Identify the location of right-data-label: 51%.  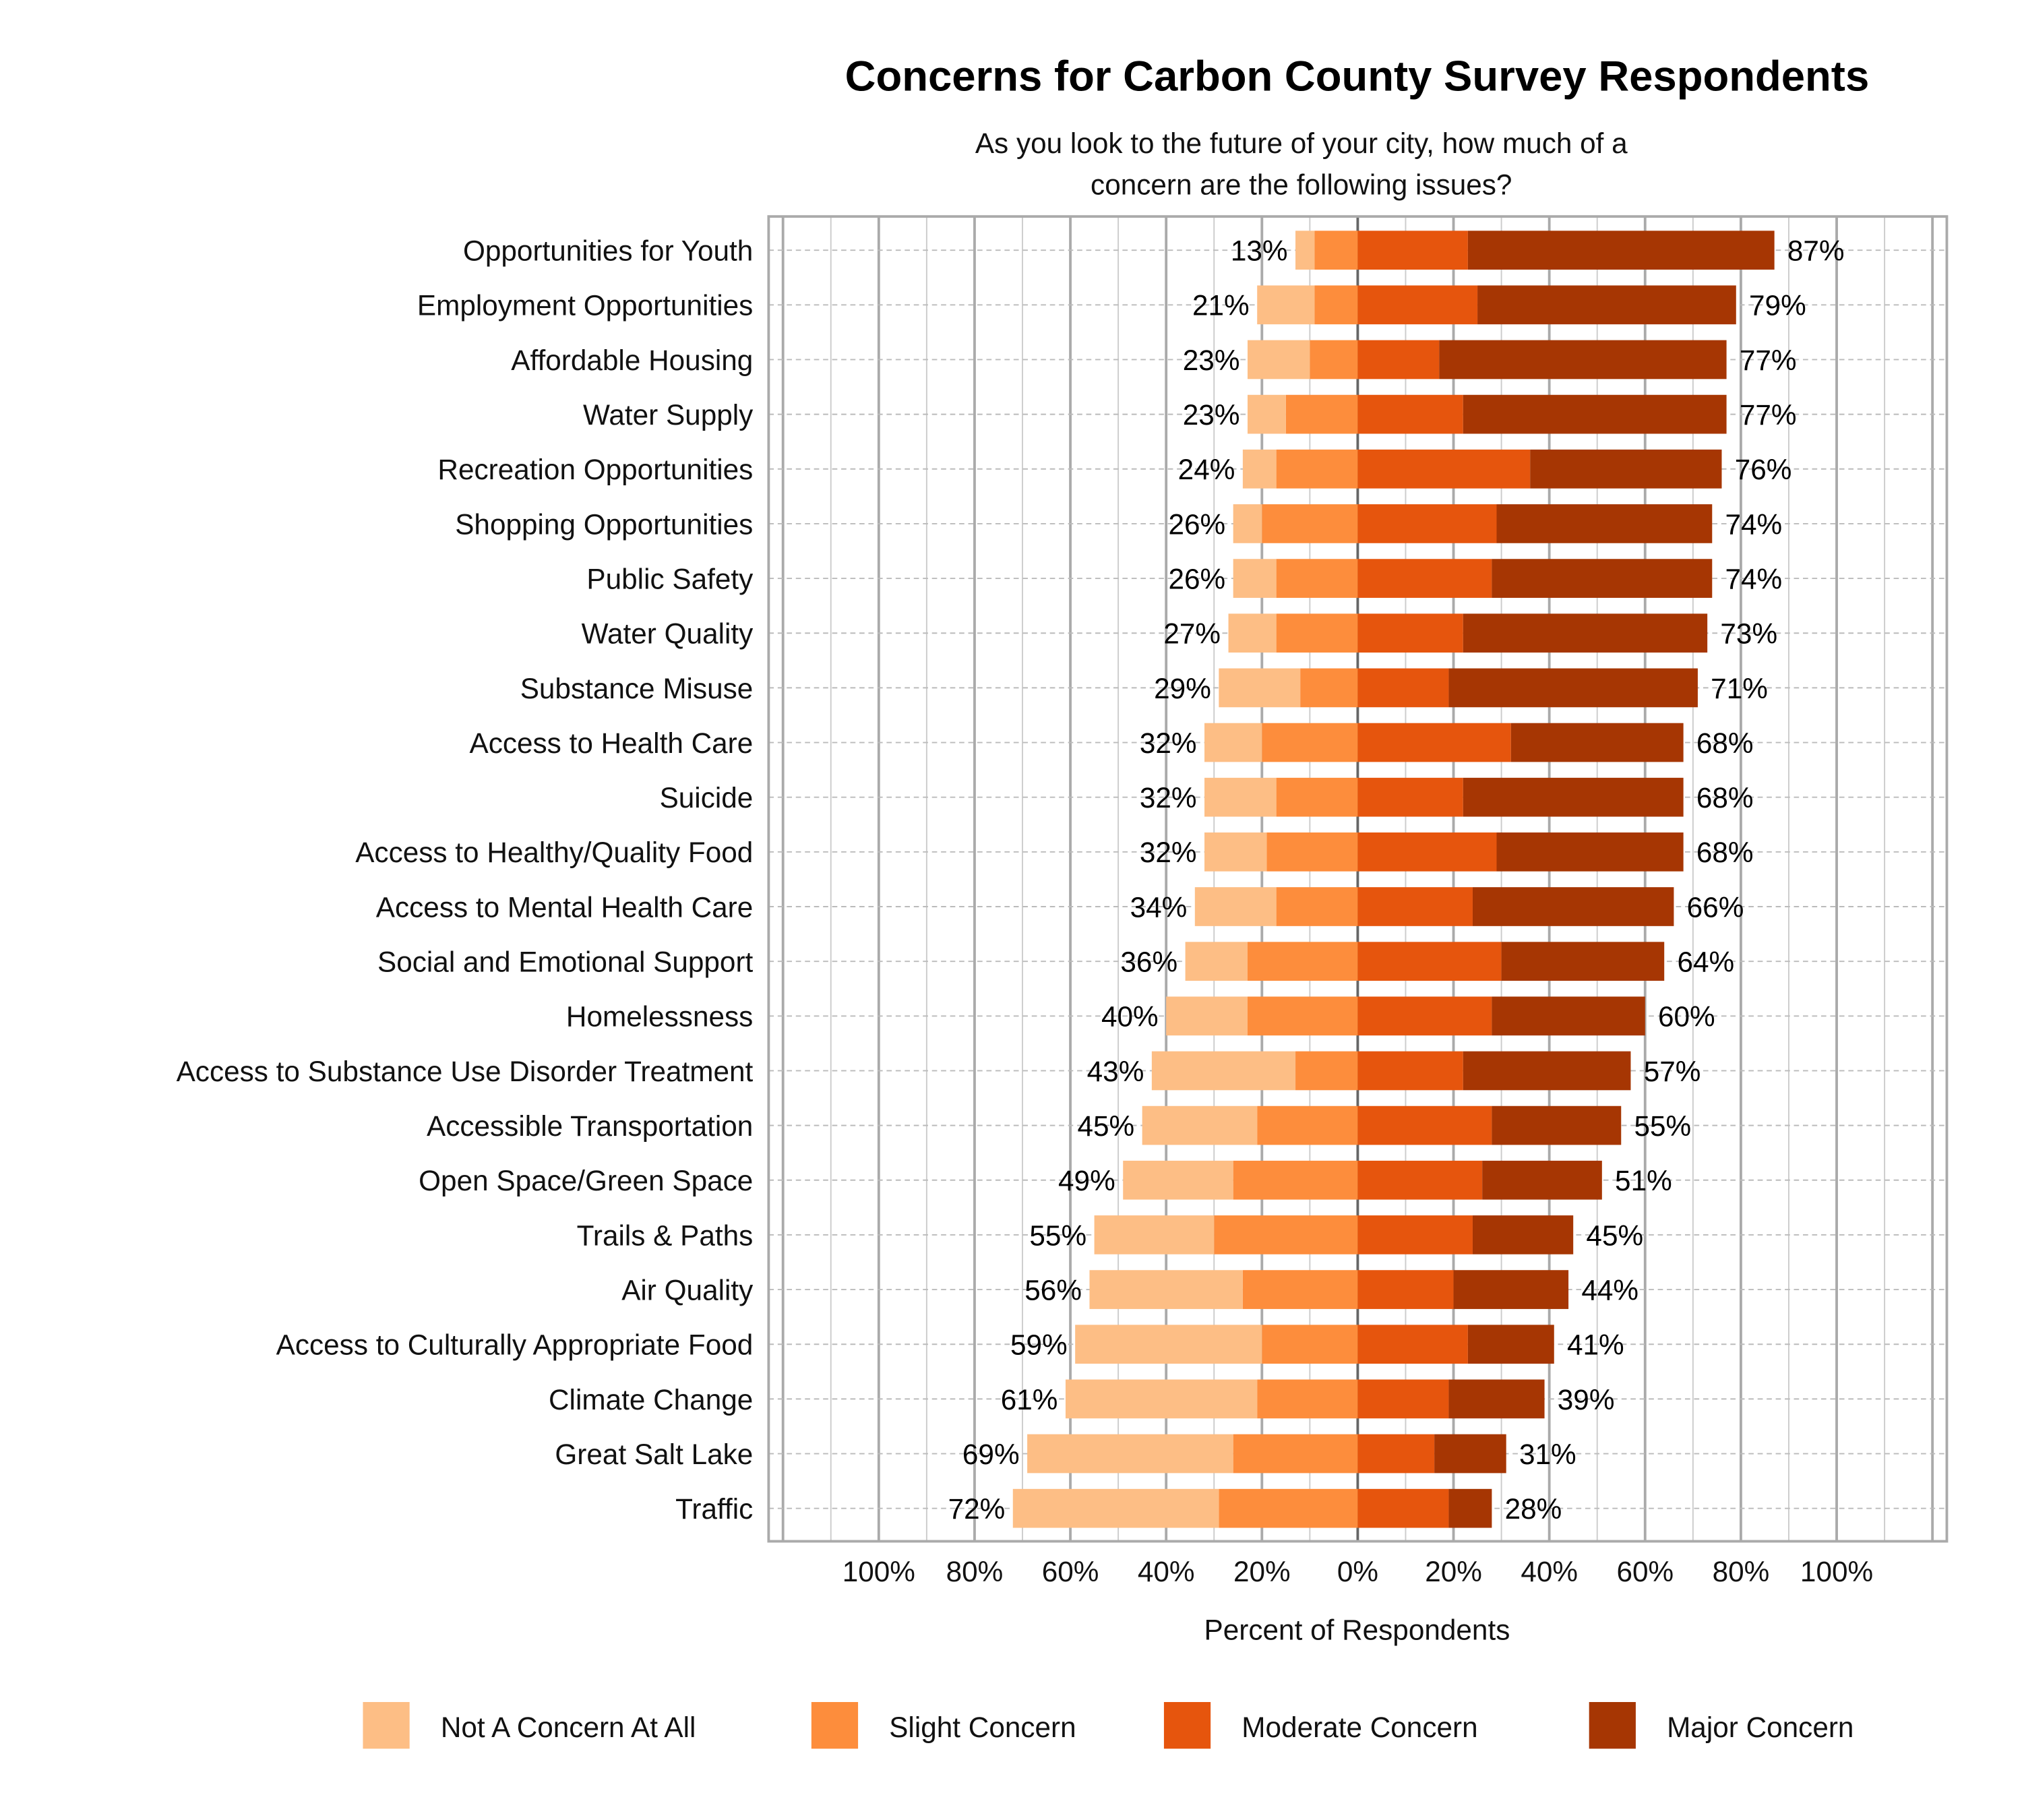
(1643, 1180).